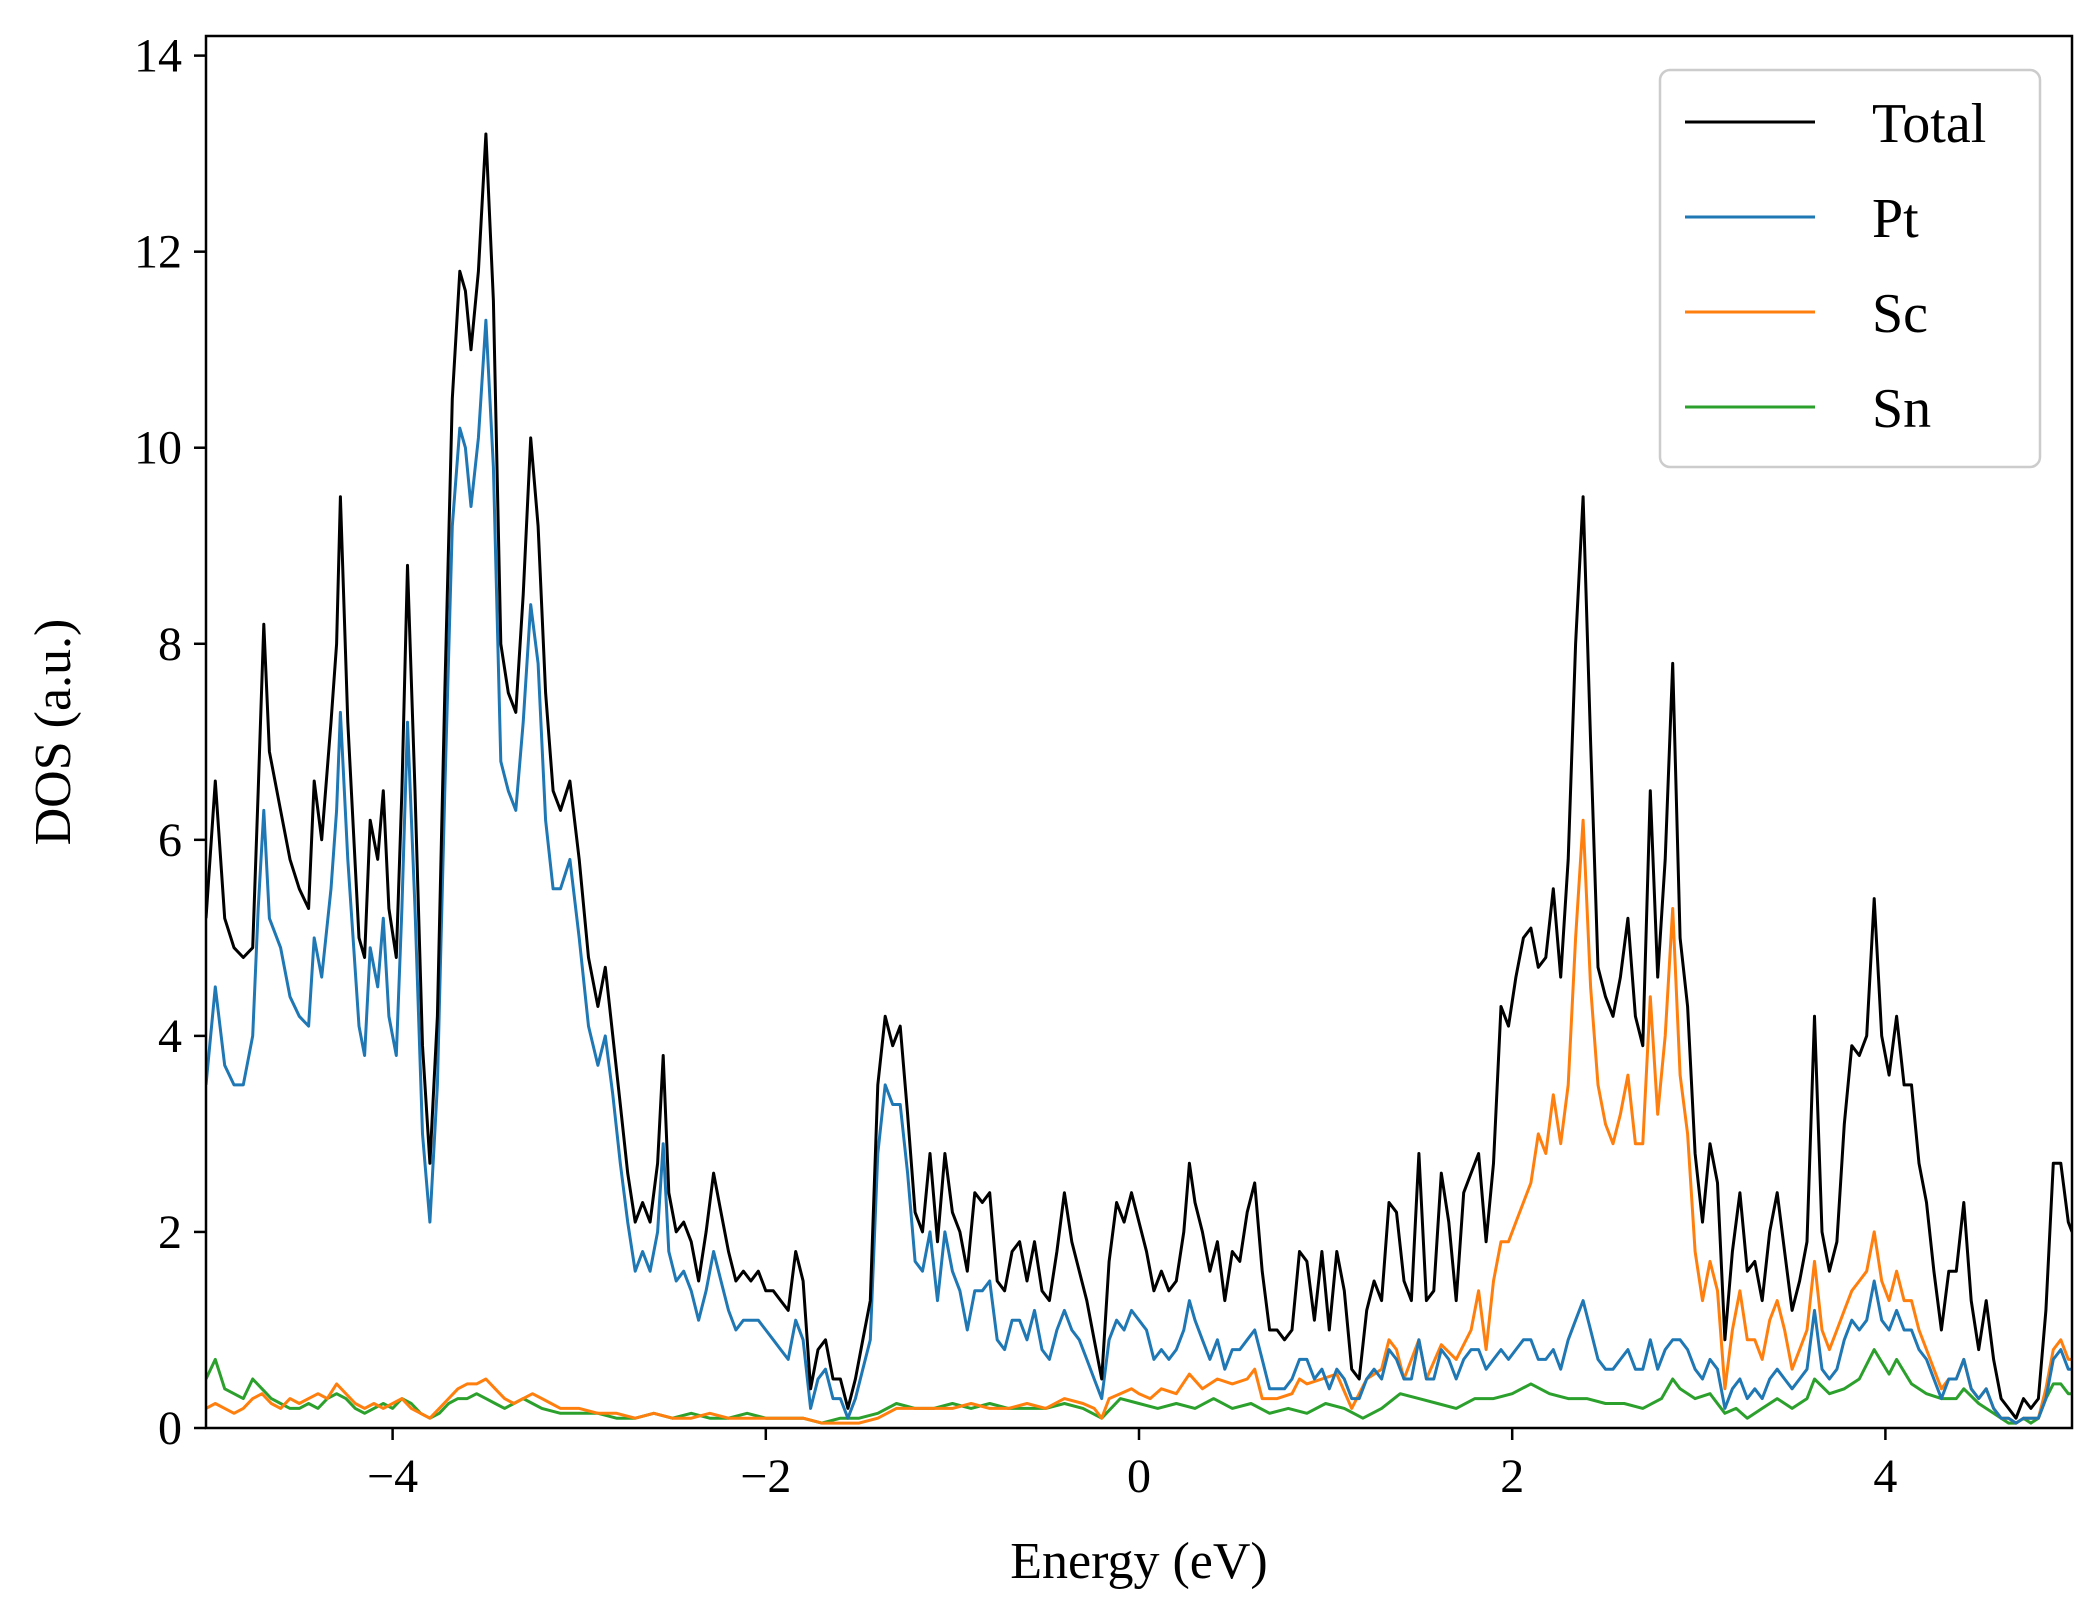  I want to click on x-tick-label: 4, so click(1885, 1476).